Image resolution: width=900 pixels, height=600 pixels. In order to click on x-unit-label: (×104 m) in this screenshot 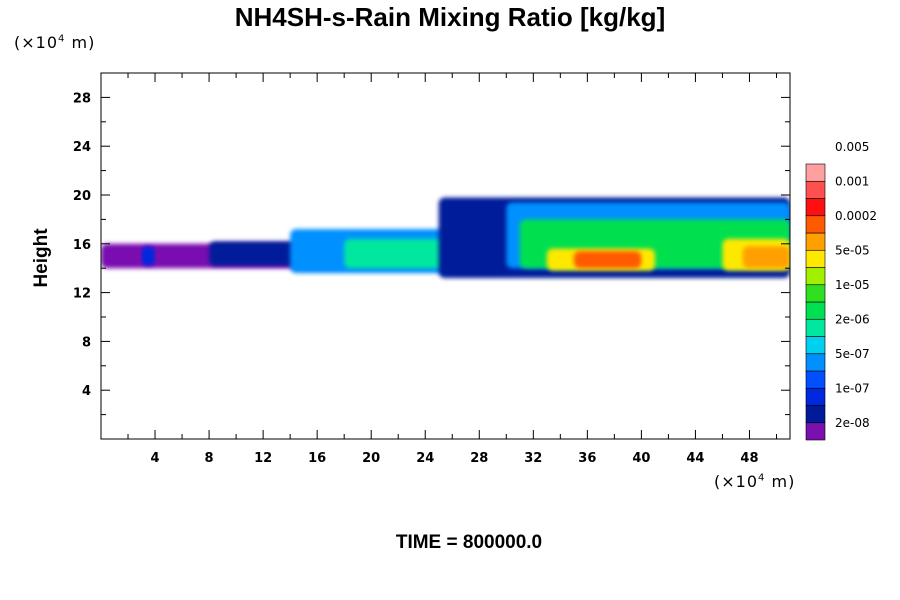, I will do `click(755, 481)`.